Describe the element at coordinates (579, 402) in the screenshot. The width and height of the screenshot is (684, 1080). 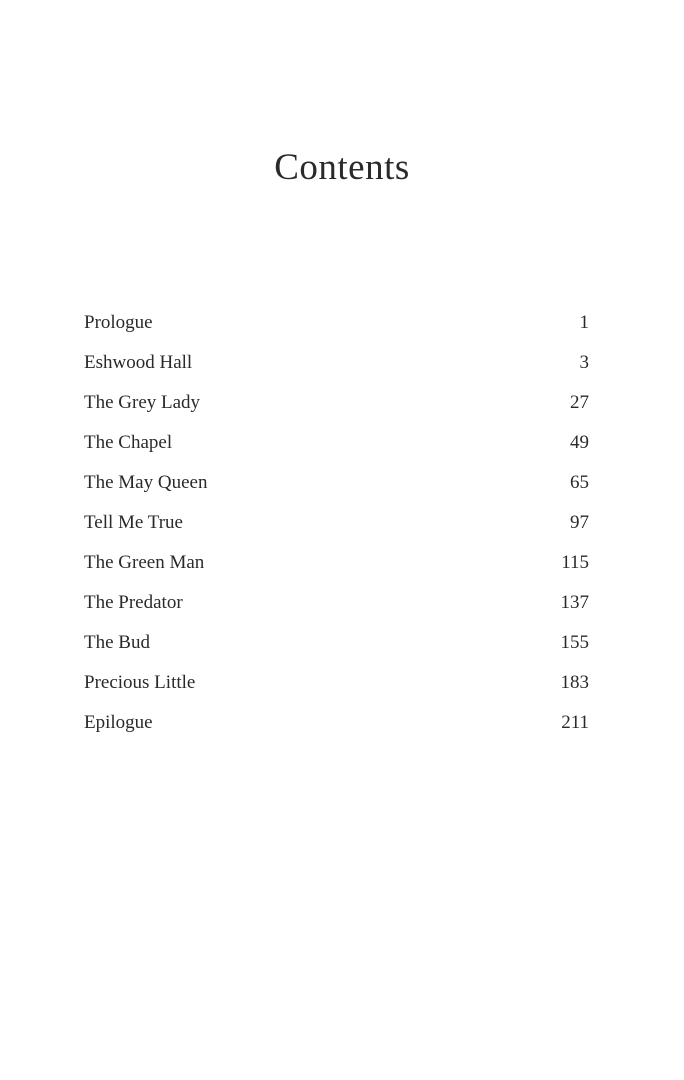
I see `page-number: 27` at that location.